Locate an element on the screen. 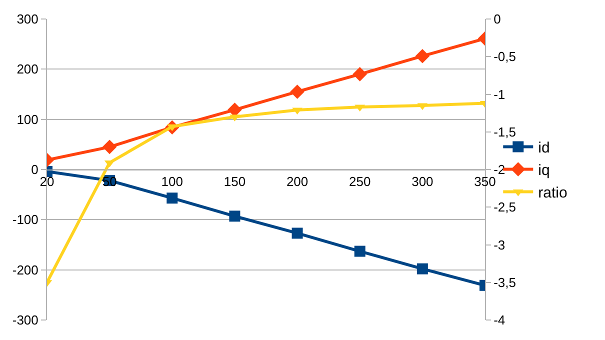  y-tick-label: -200 is located at coordinates (25, 270).